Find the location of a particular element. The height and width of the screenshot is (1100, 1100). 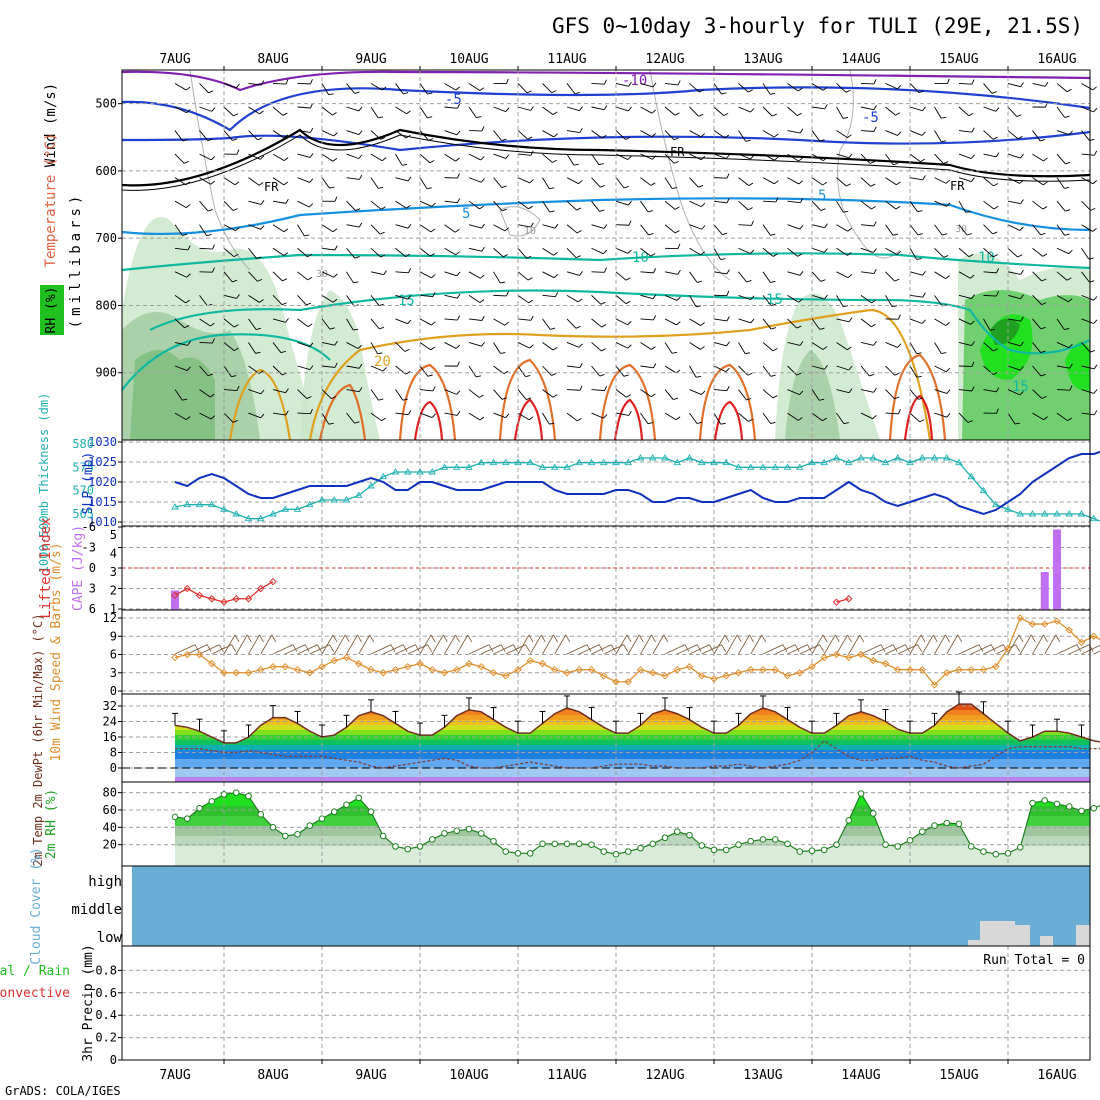

contour-label: 5 is located at coordinates (466, 214).